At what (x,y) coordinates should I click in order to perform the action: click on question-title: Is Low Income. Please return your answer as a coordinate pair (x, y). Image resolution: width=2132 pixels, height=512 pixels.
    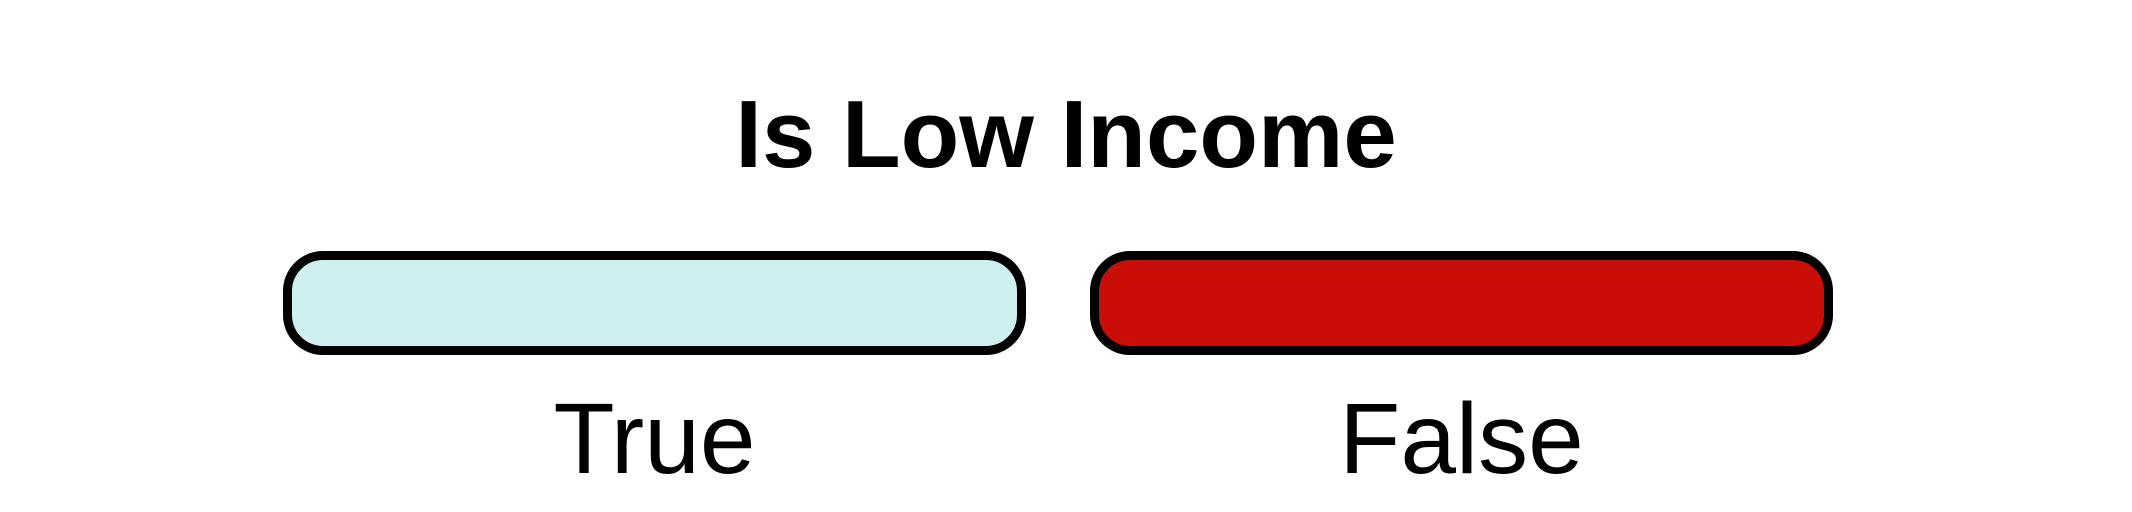
    Looking at the image, I should click on (1066, 134).